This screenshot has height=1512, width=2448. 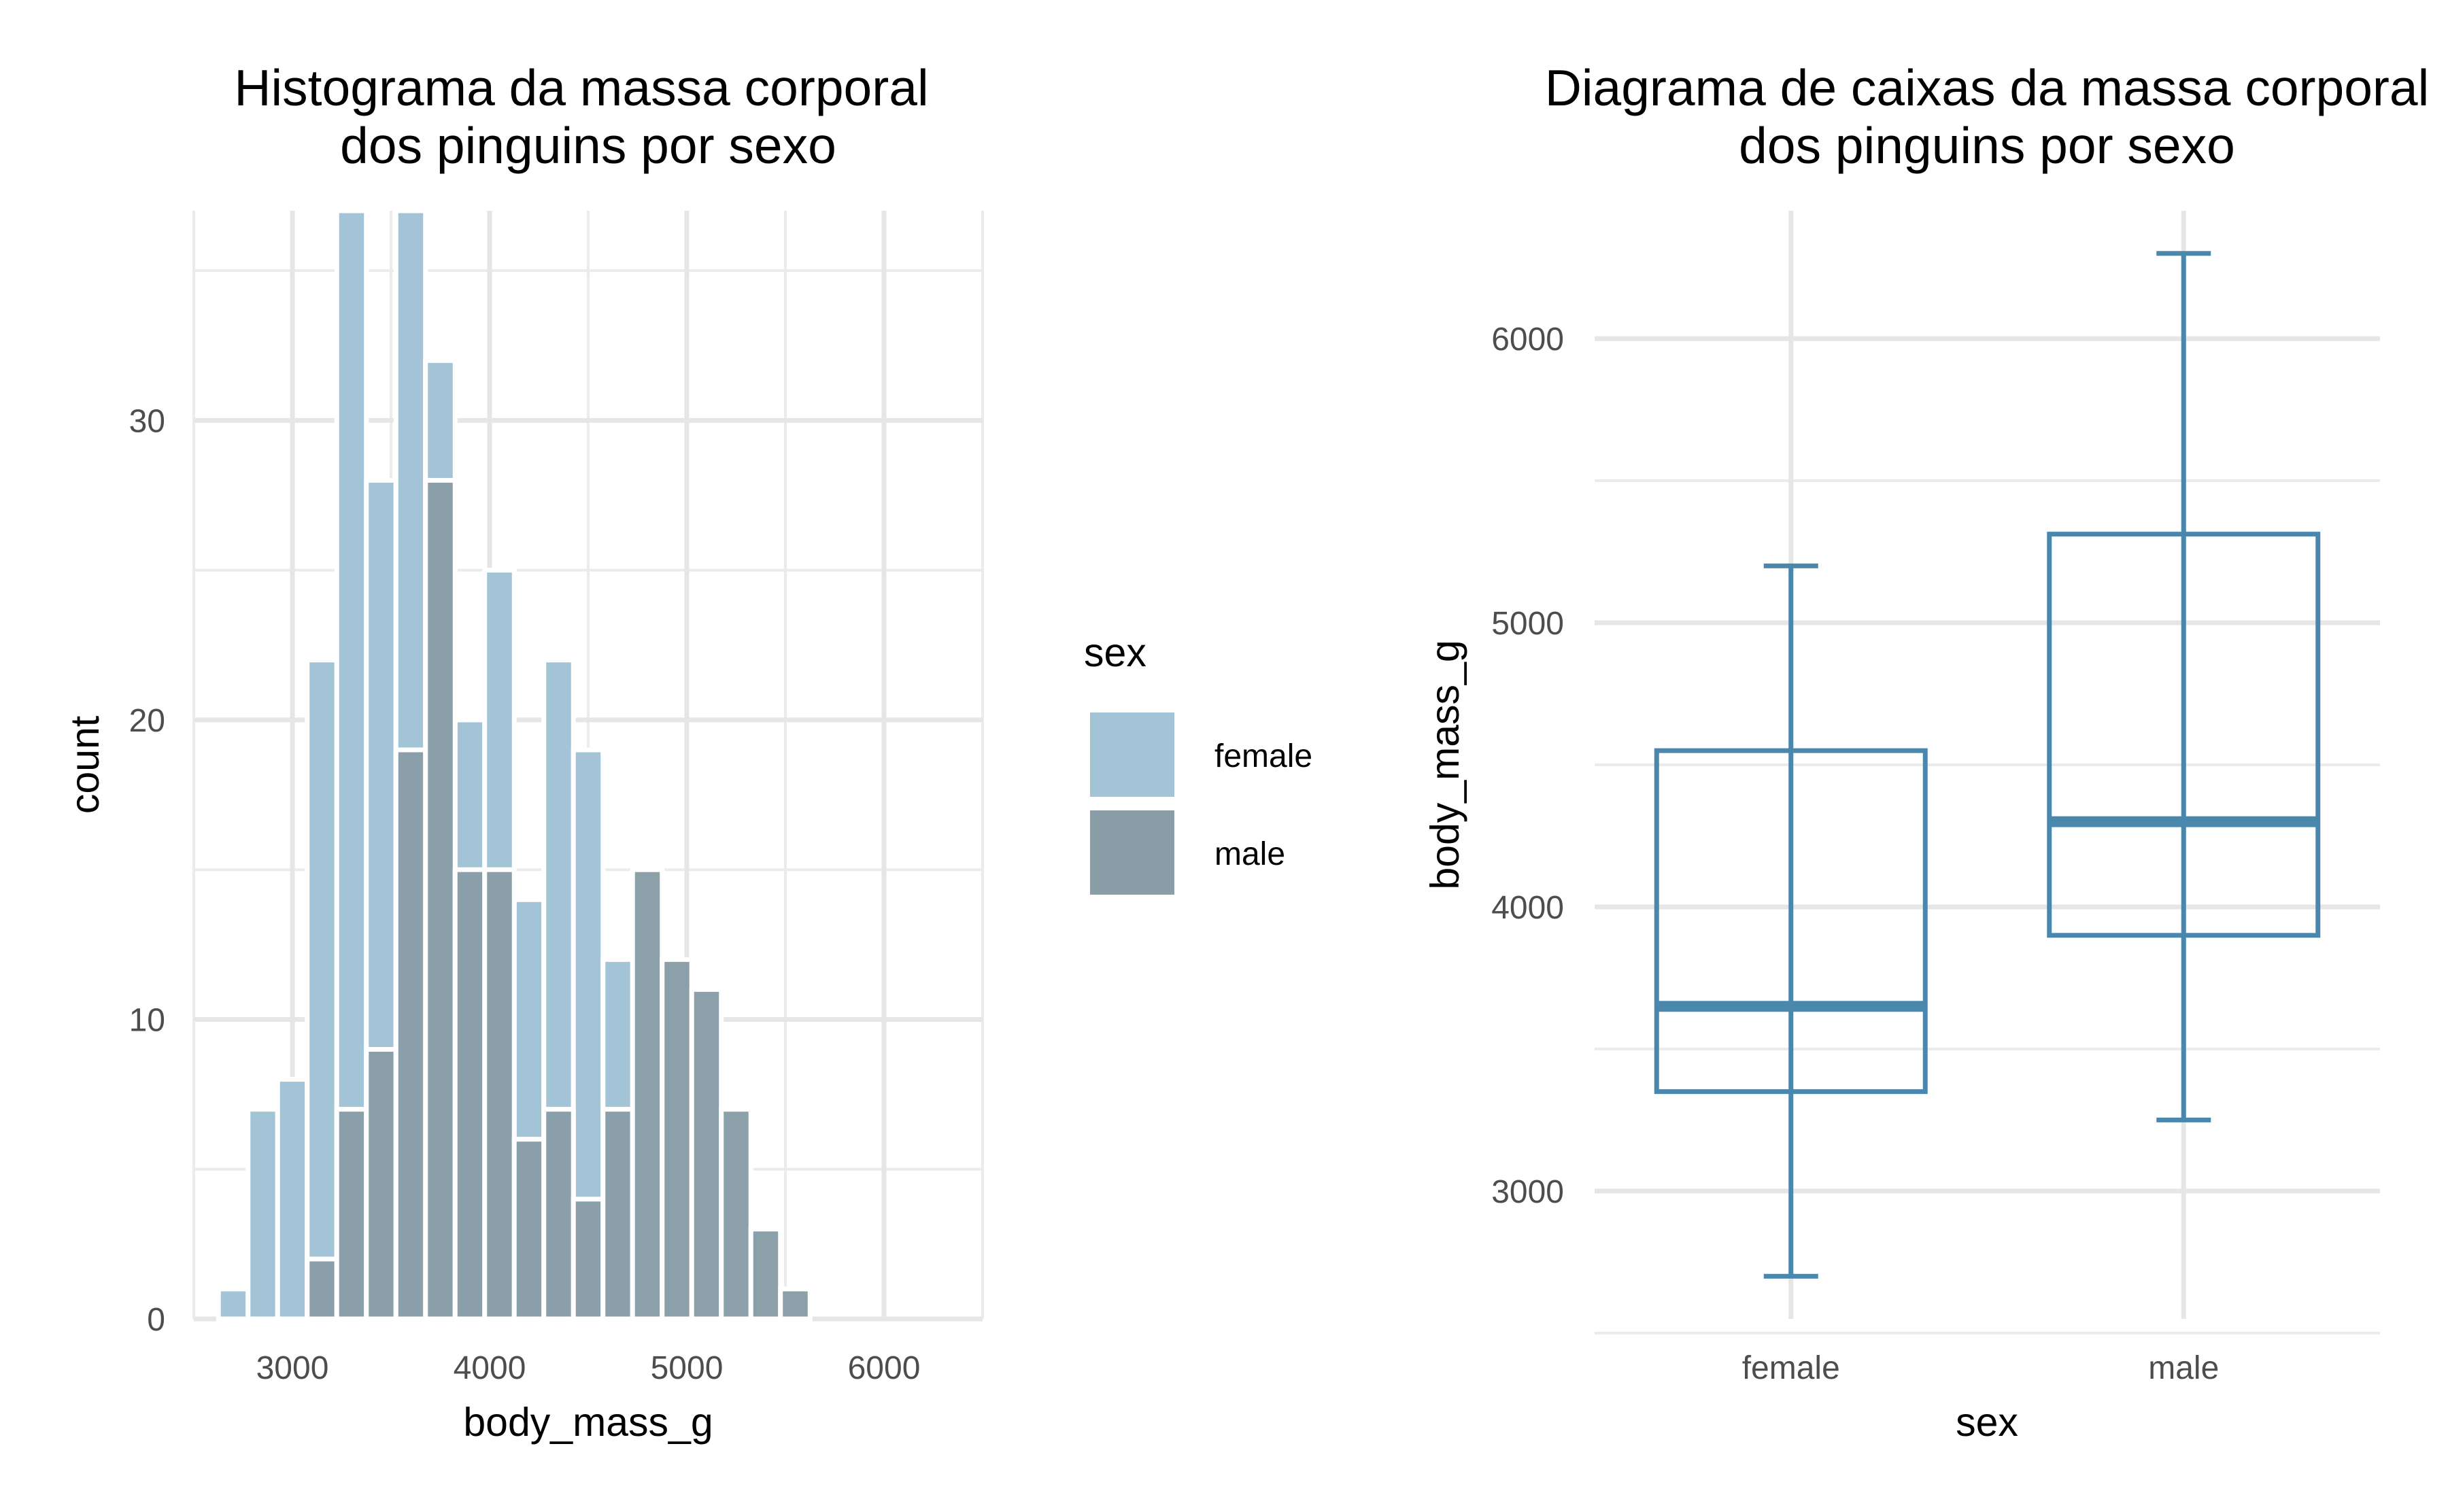 I want to click on boxplot-title-line-2: dos pinguins por sexo, so click(x=1987, y=145).